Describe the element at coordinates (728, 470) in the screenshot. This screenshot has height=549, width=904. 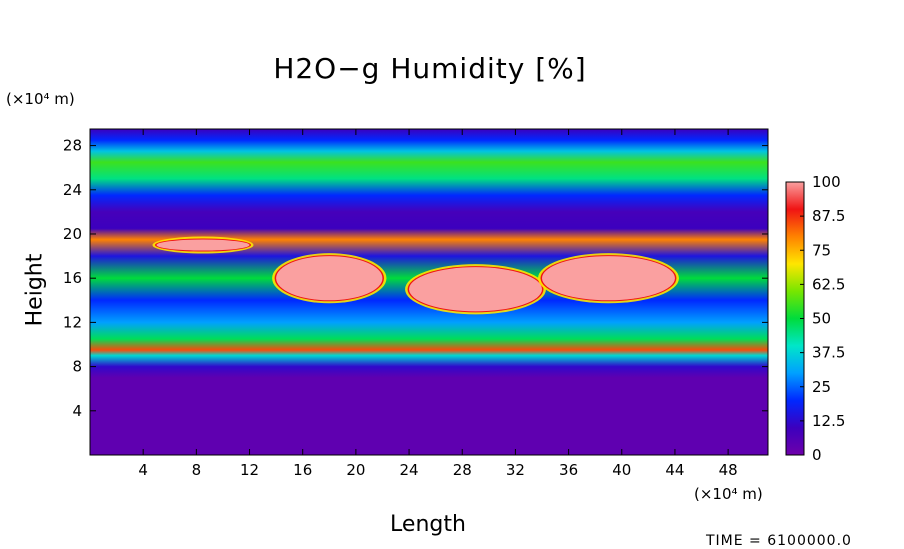
I see `x-tick-label: 48` at that location.